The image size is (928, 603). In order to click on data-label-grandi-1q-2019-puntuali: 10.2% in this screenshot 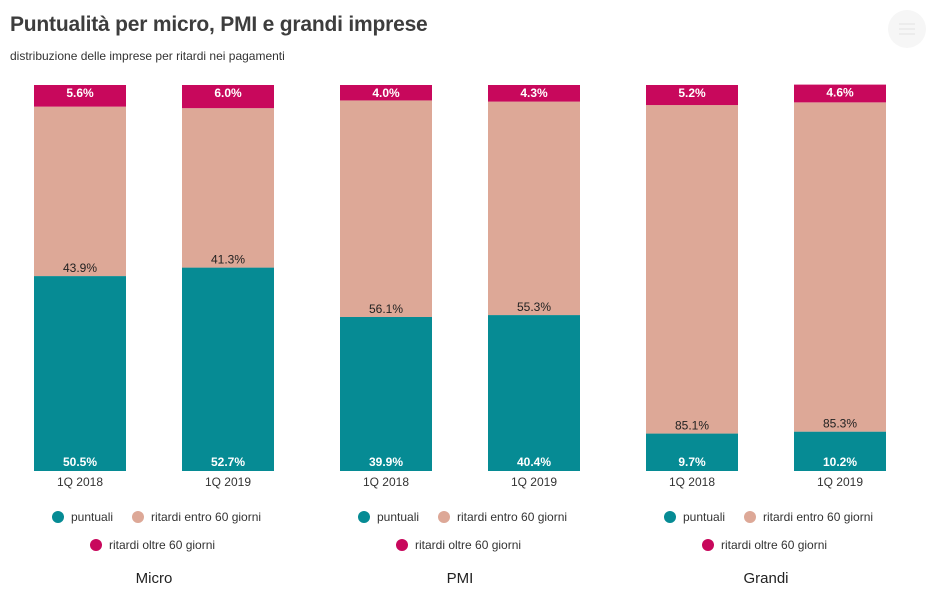, I will do `click(840, 462)`.